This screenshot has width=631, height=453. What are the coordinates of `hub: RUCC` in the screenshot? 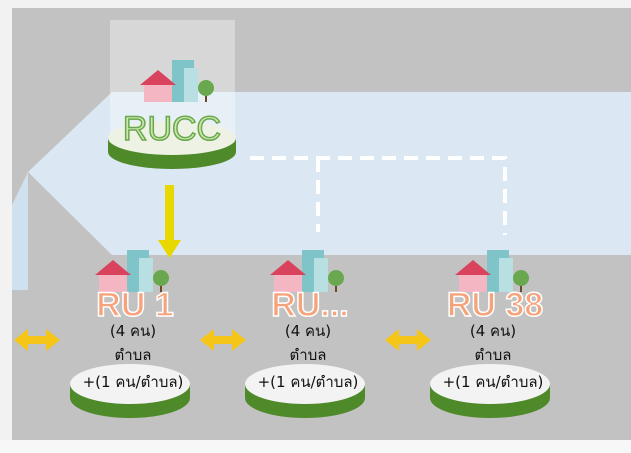 It's located at (172, 114).